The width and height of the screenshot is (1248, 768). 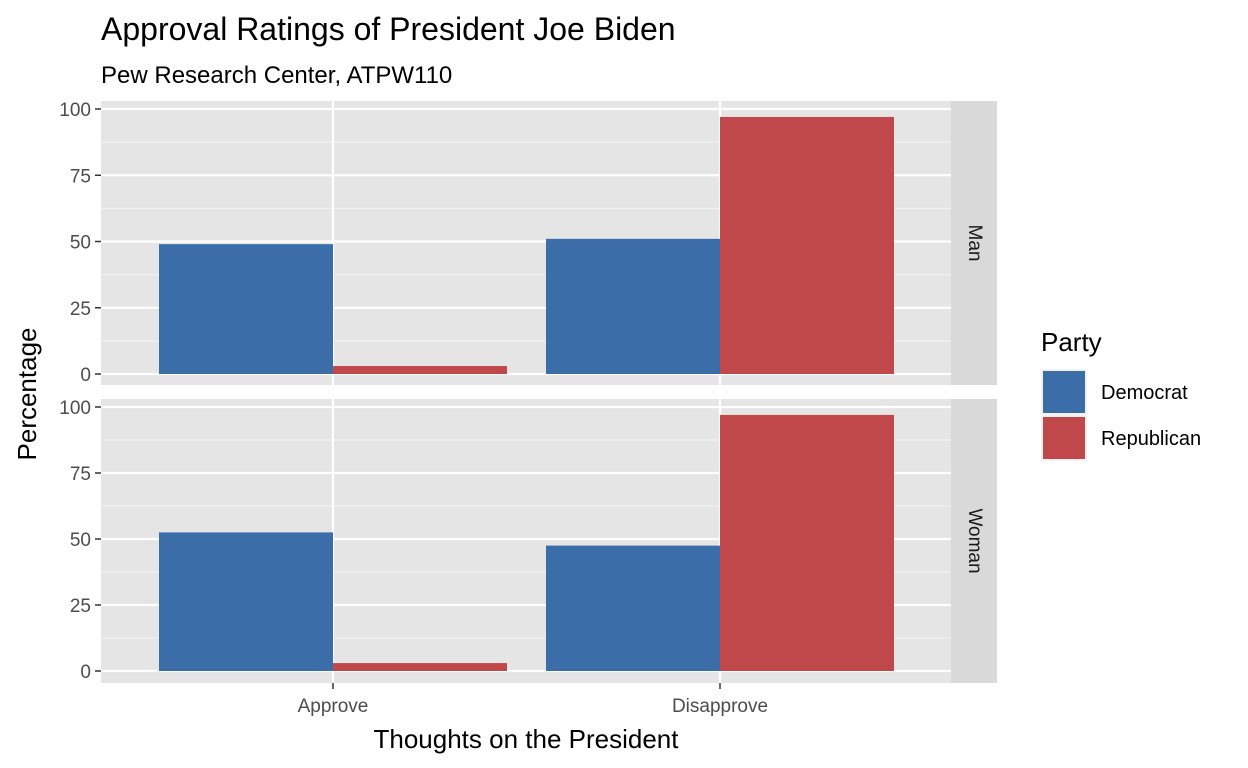 What do you see at coordinates (27, 394) in the screenshot?
I see `y-axis-title: Percentage` at bounding box center [27, 394].